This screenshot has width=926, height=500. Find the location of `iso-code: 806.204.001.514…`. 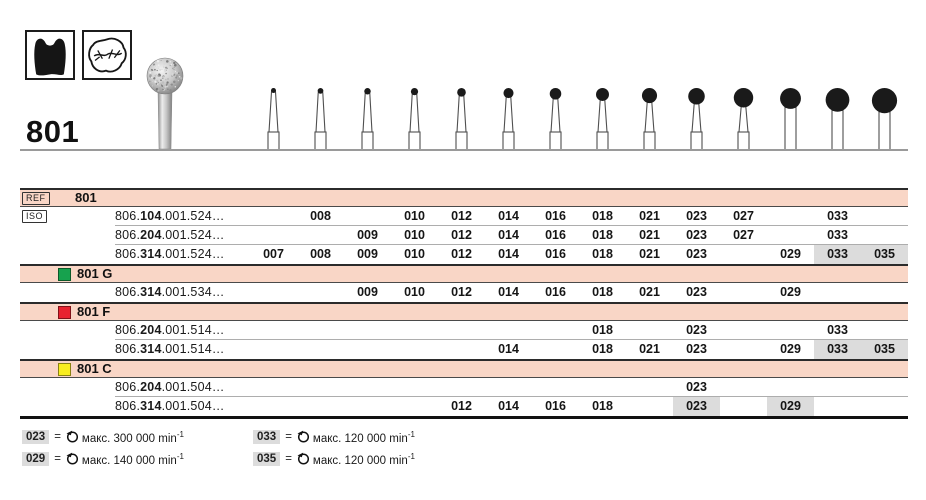

iso-code: 806.204.001.514… is located at coordinates (170, 330).